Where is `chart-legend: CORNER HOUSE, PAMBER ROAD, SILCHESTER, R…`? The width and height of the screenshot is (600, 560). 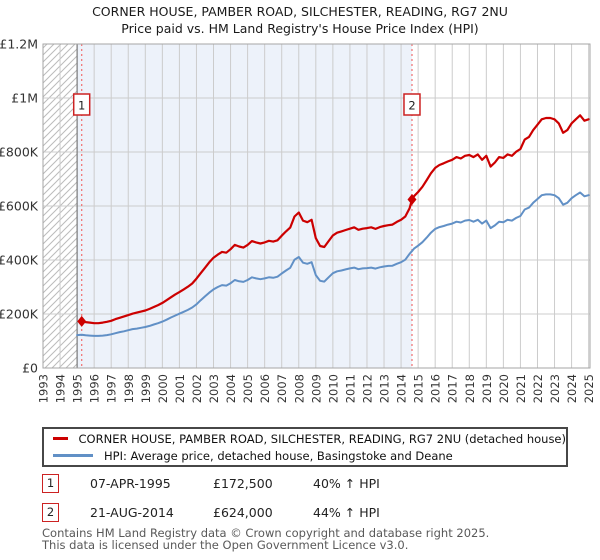 chart-legend: CORNER HOUSE, PAMBER ROAD, SILCHESTER, R… is located at coordinates (305, 447).